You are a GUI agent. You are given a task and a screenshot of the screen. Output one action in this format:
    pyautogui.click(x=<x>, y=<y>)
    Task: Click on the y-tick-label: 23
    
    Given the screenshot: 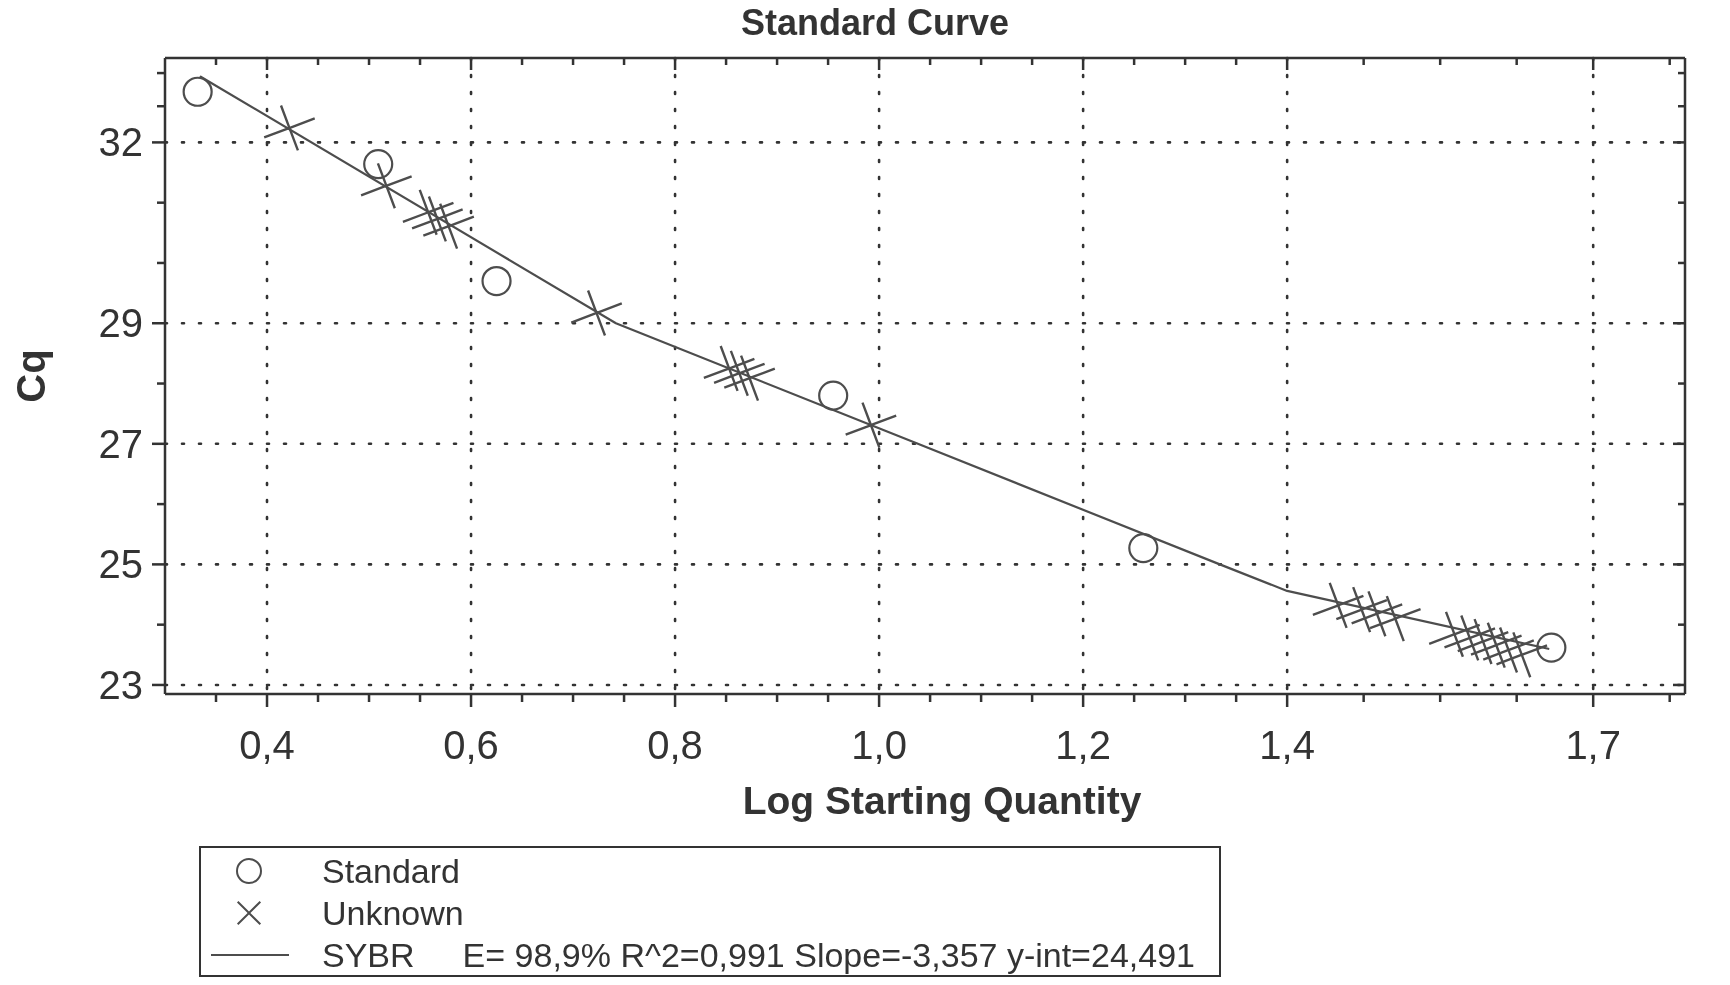 What is the action you would take?
    pyautogui.click(x=120, y=684)
    